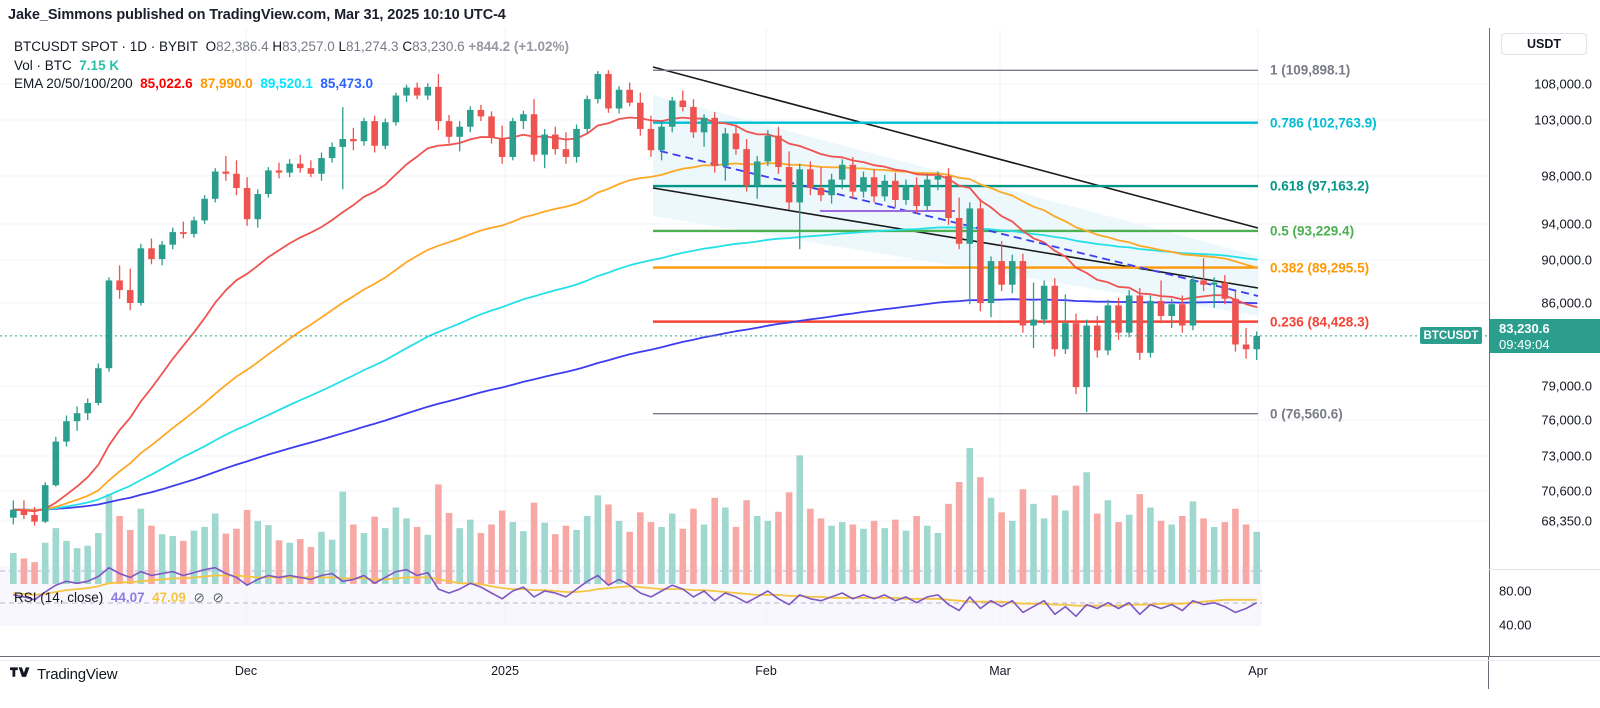  I want to click on rsi-legend: RSI (14, close) 44.07 47.09 ⊘ ⊘, so click(120, 598).